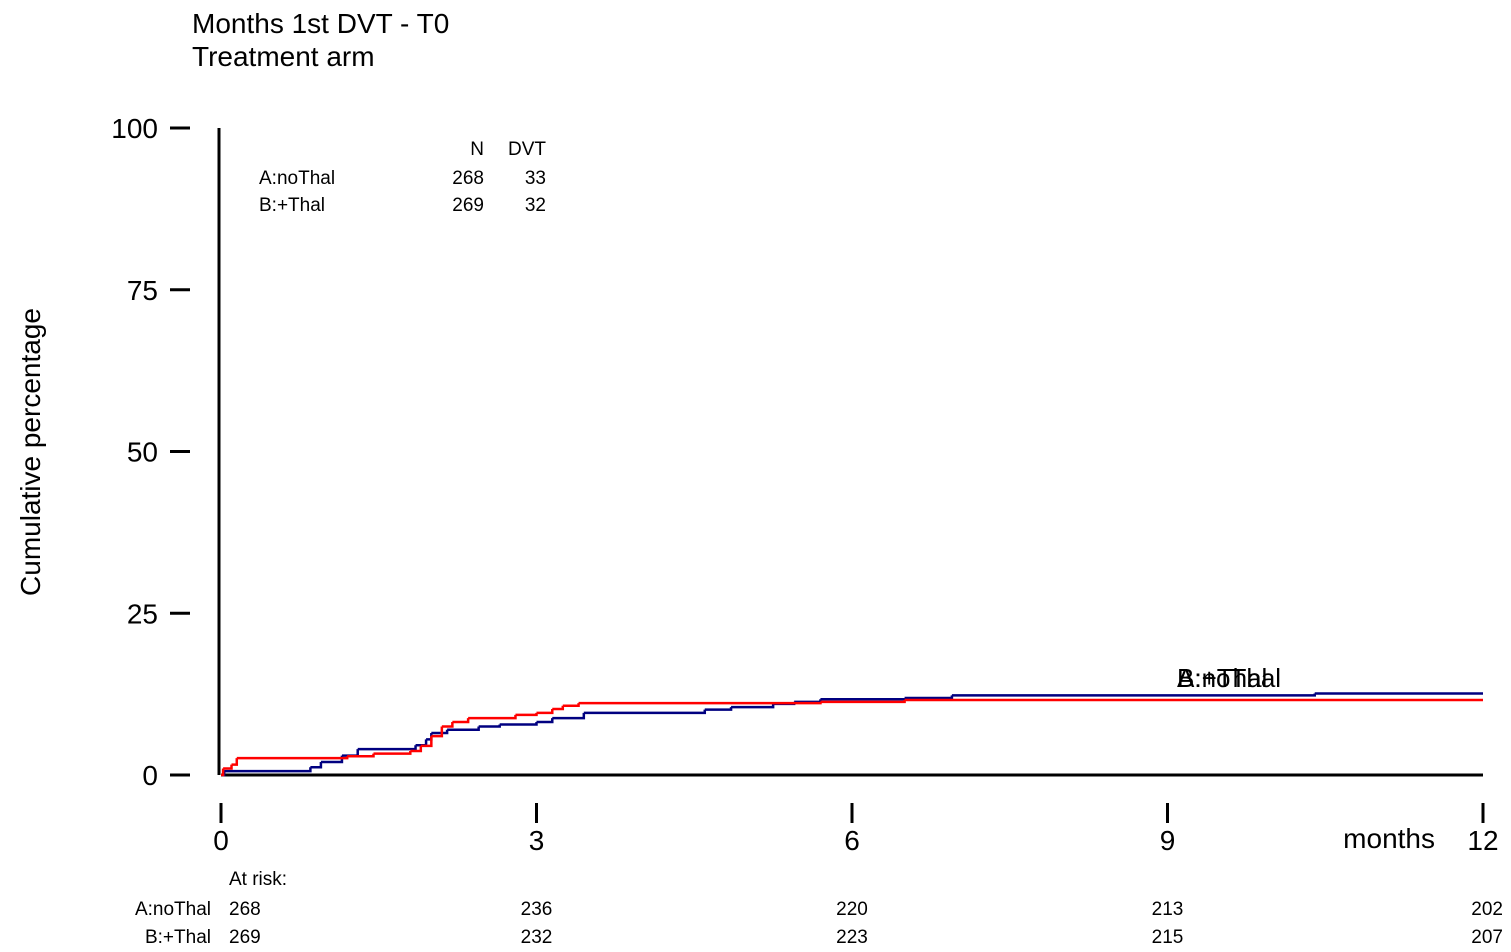 This screenshot has height=952, width=1511. I want to click on at-risk-value: 213, so click(1168, 909).